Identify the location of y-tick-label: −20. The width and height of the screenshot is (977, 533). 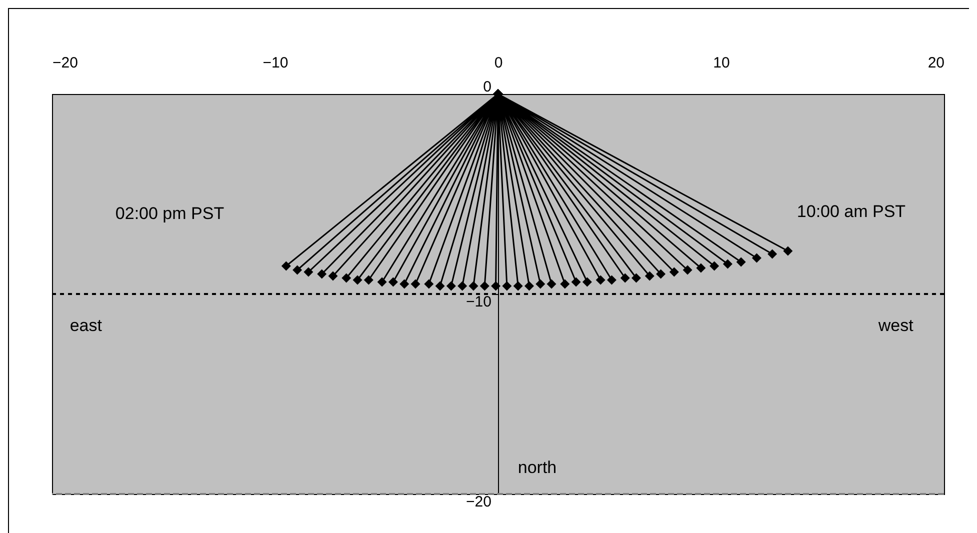
(479, 502).